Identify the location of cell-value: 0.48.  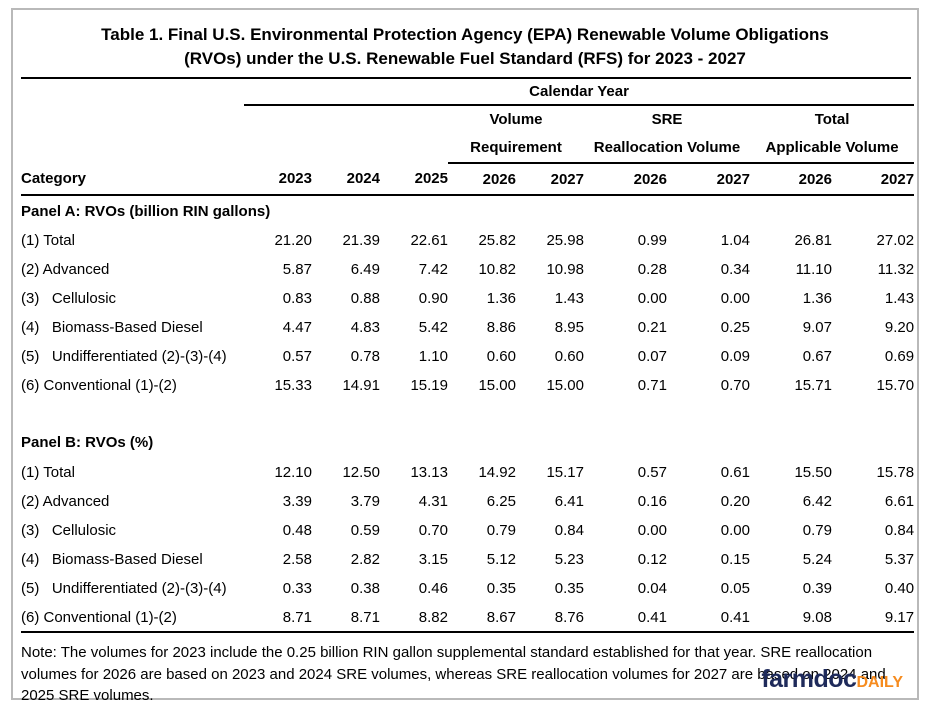
(297, 530).